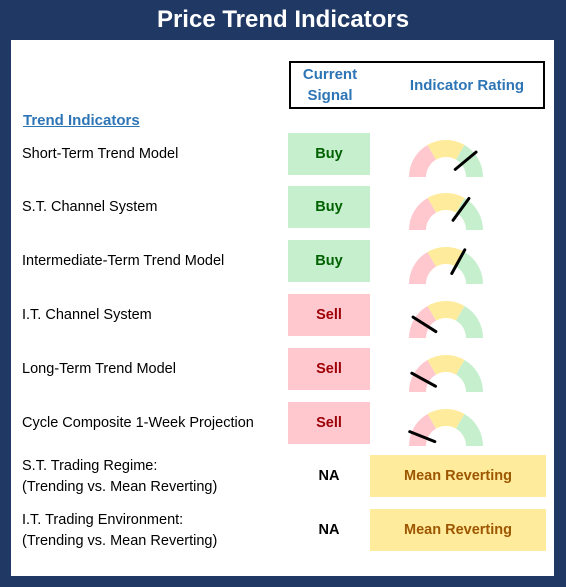  What do you see at coordinates (123, 261) in the screenshot?
I see `indicator-label: Intermediate-Term Trend Model` at bounding box center [123, 261].